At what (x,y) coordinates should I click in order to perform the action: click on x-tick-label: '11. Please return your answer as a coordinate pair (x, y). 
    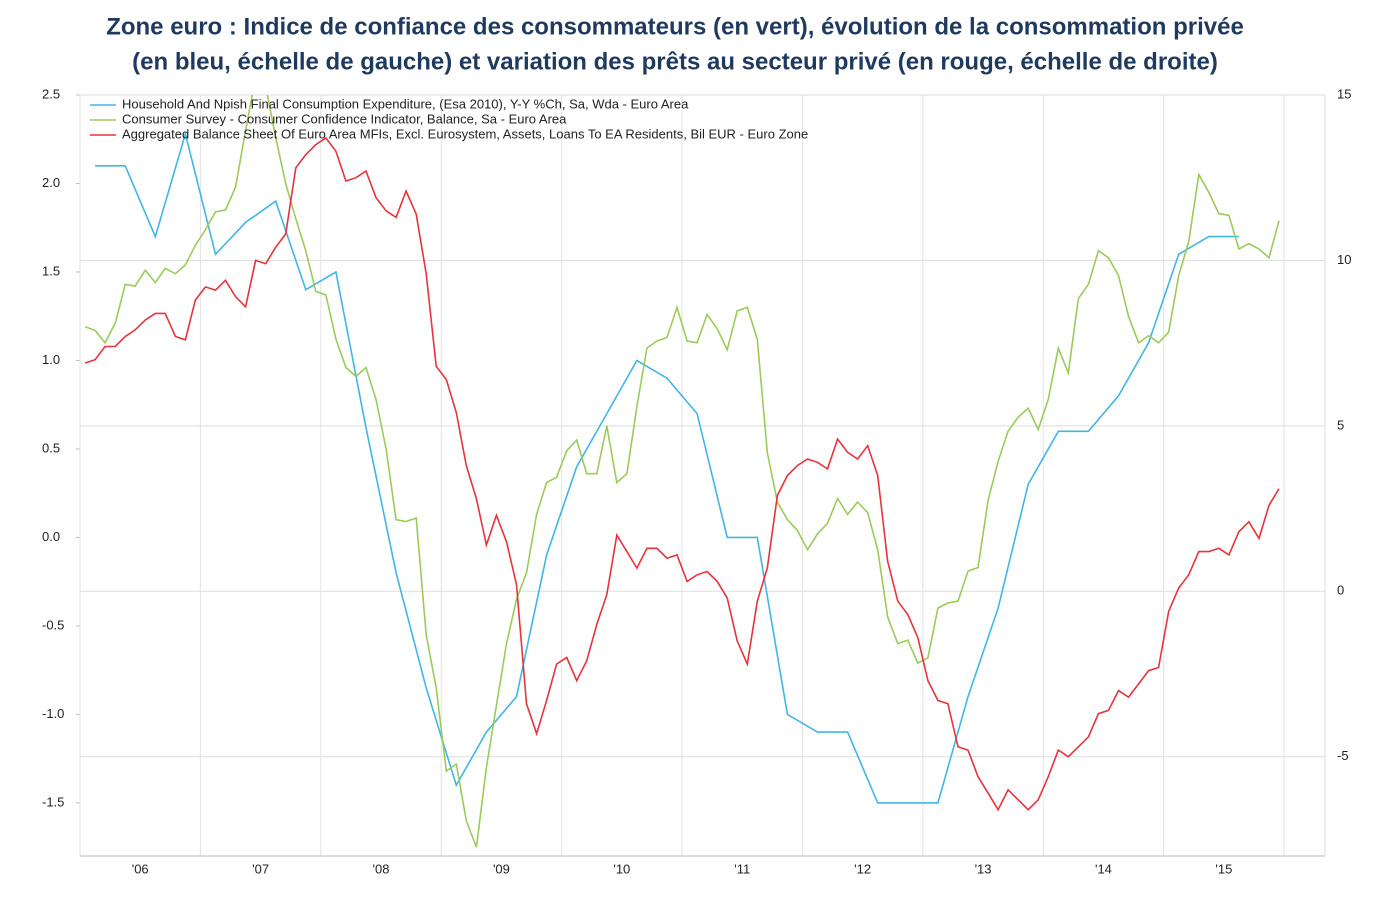
    Looking at the image, I should click on (742, 868).